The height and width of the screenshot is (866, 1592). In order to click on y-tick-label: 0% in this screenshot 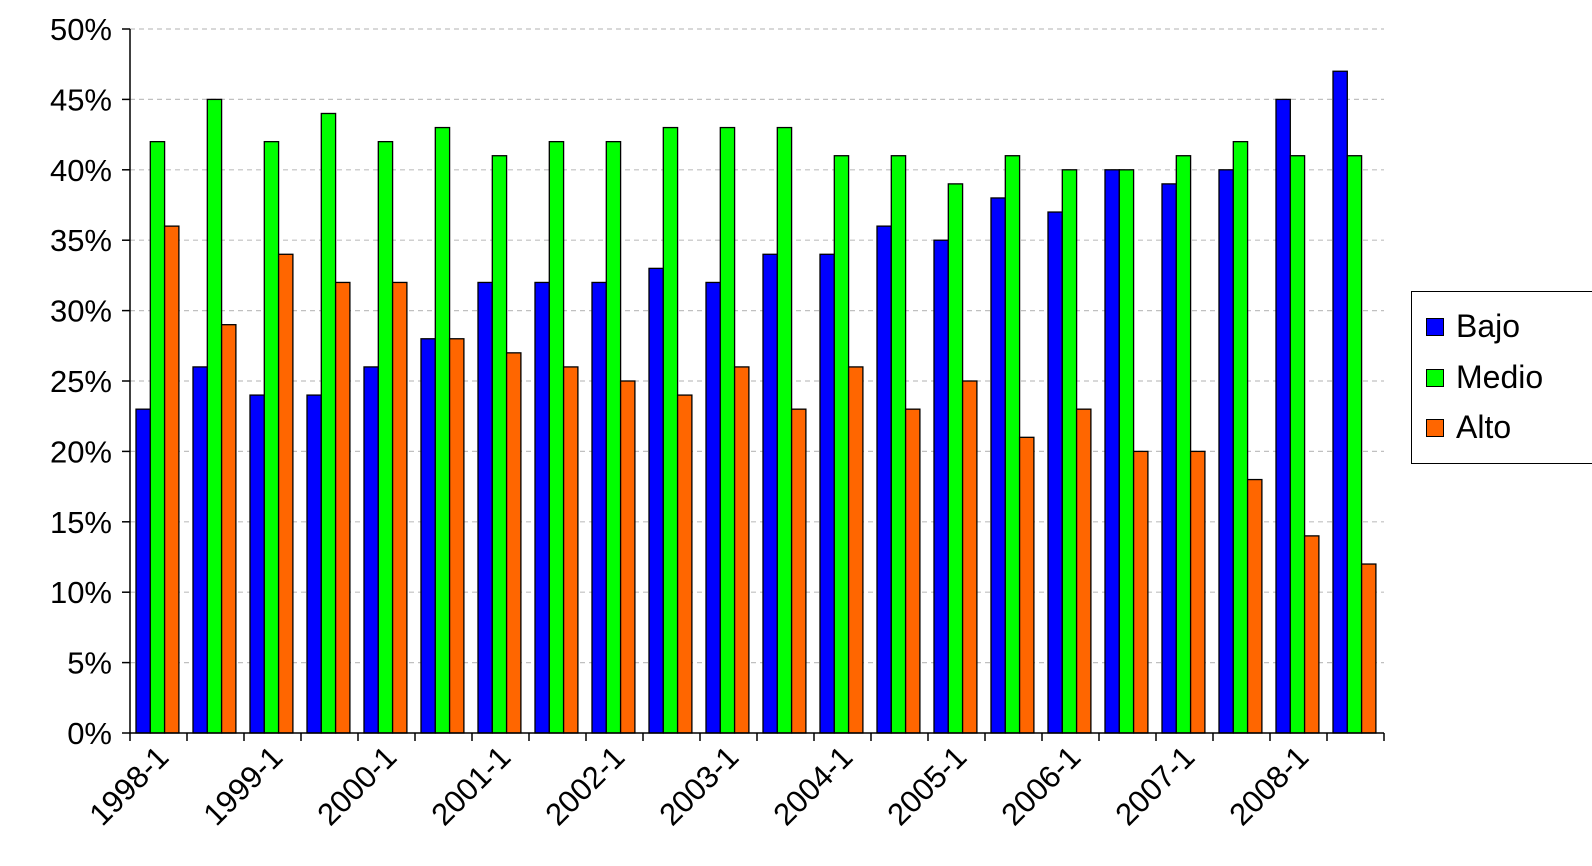, I will do `click(89, 733)`.